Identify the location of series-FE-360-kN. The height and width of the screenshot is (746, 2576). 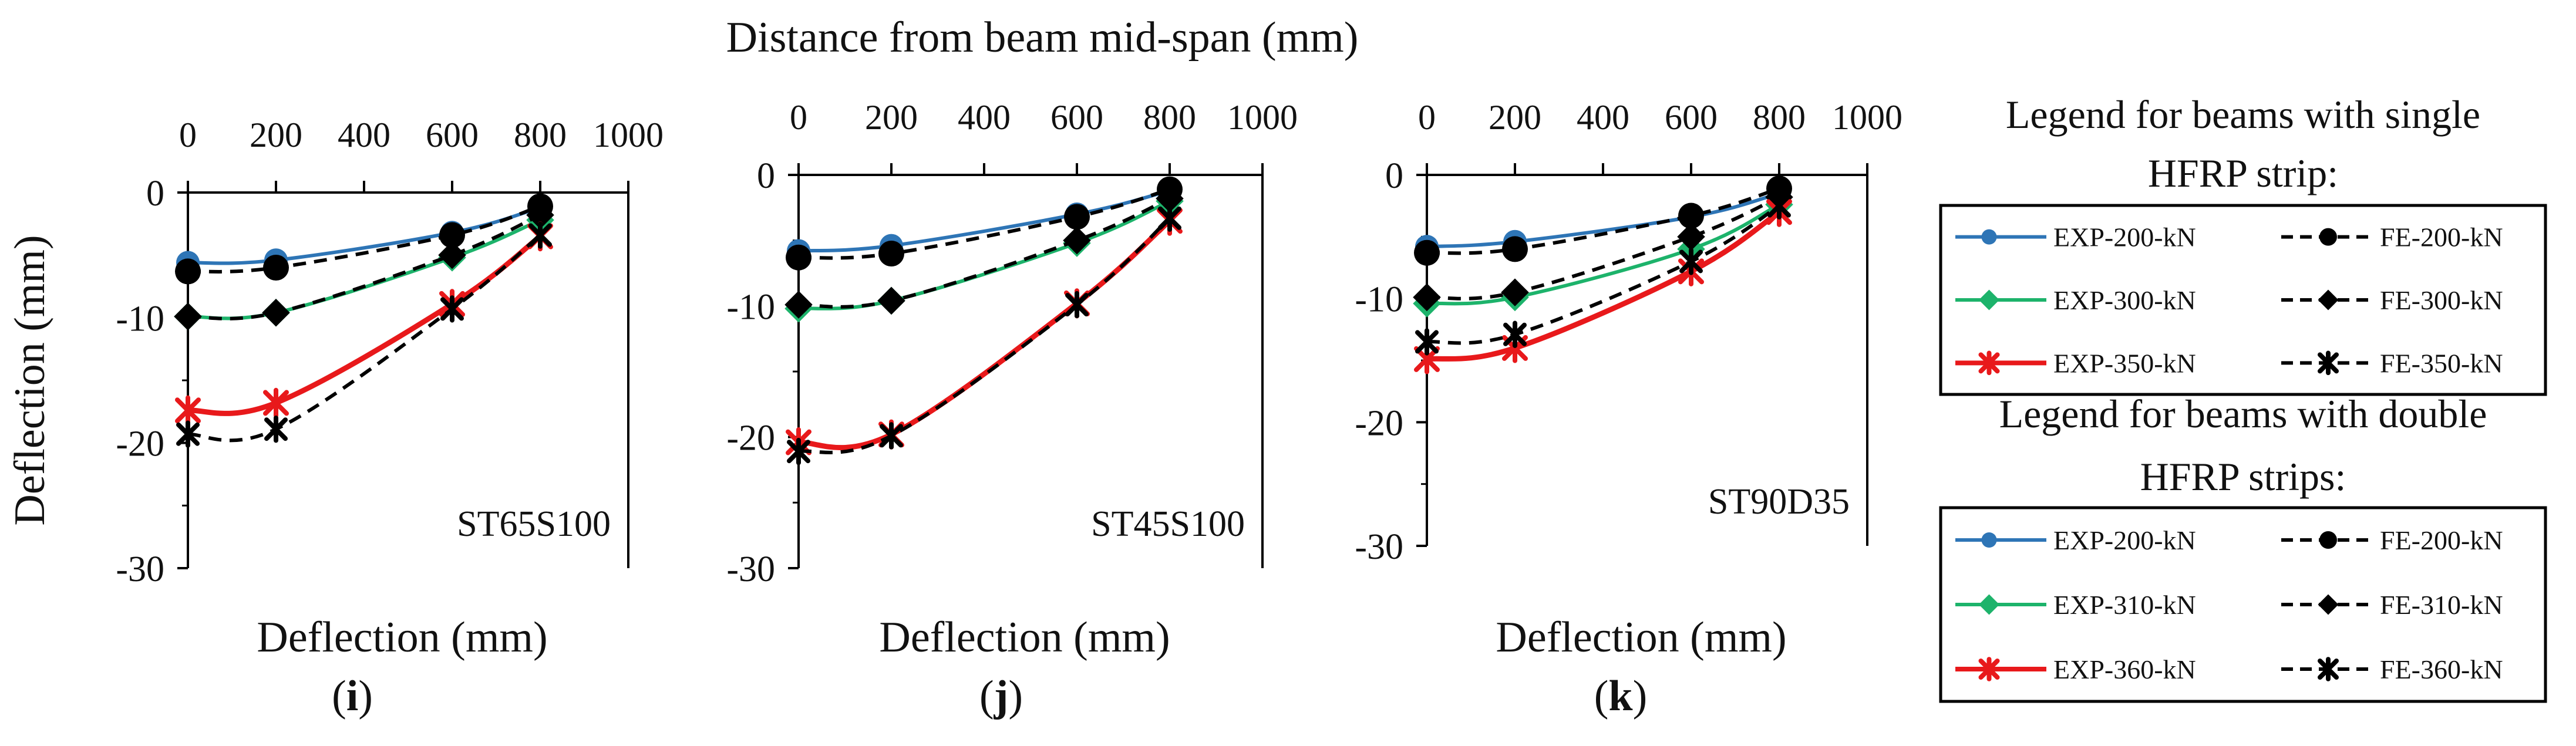
(1603, 274).